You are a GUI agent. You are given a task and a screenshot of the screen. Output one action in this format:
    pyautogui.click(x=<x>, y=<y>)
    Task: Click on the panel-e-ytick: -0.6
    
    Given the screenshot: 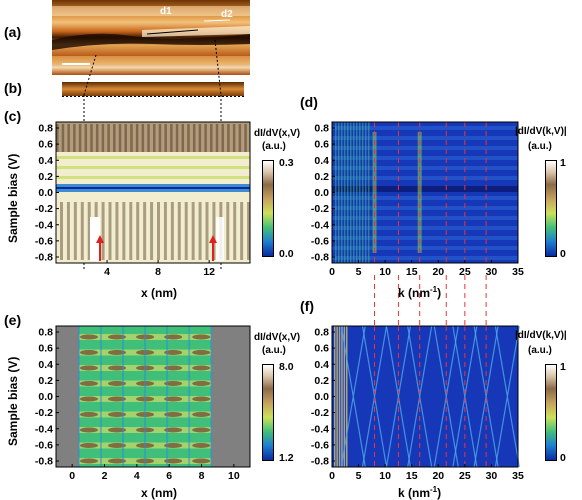 What is the action you would take?
    pyautogui.click(x=44, y=445)
    